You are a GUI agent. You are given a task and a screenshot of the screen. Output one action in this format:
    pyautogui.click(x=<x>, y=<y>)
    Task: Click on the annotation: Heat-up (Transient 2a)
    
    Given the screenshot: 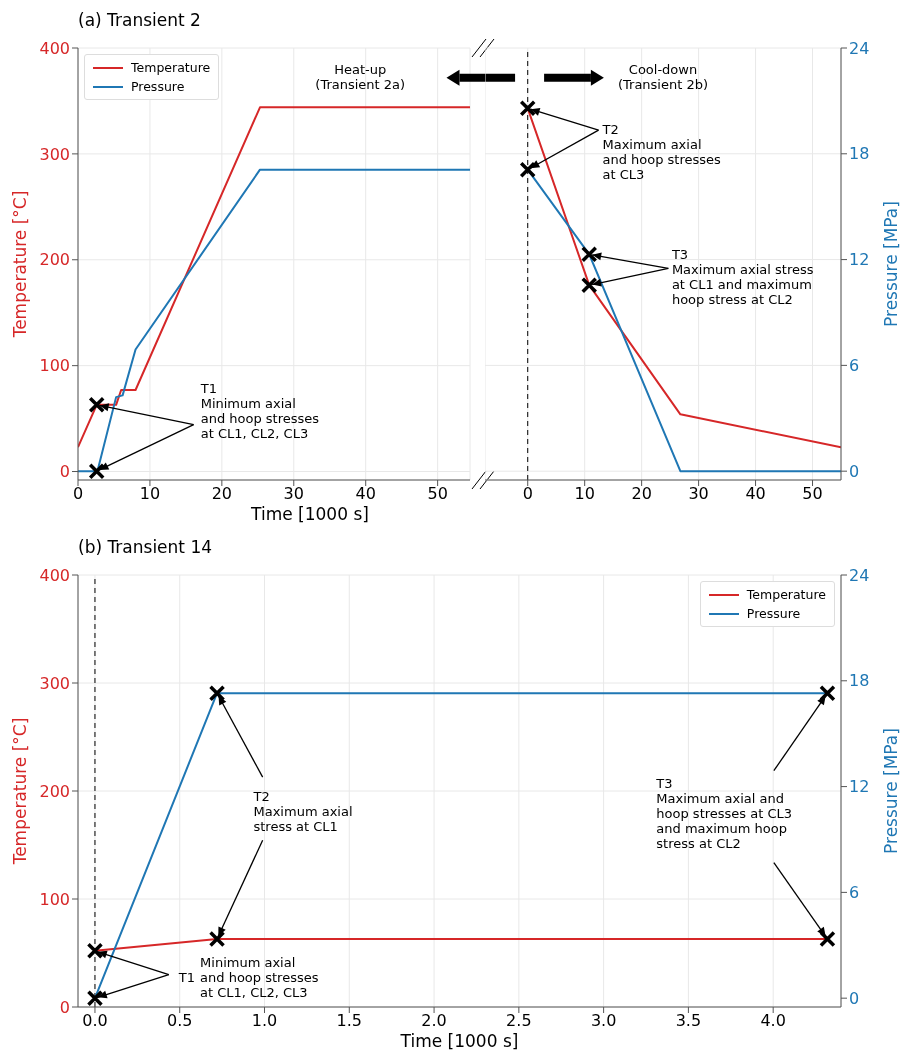 What is the action you would take?
    pyautogui.click(x=360, y=77)
    